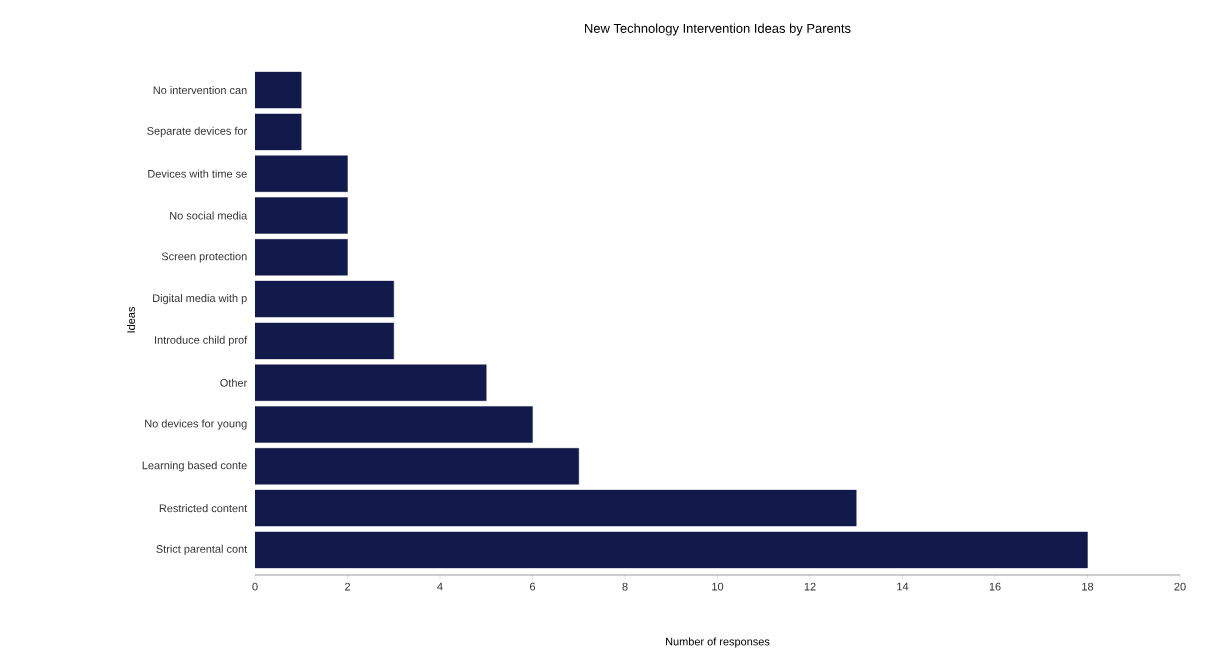 This screenshot has width=1227, height=665. What do you see at coordinates (194, 466) in the screenshot?
I see `y-tick-label: Learning based conte` at bounding box center [194, 466].